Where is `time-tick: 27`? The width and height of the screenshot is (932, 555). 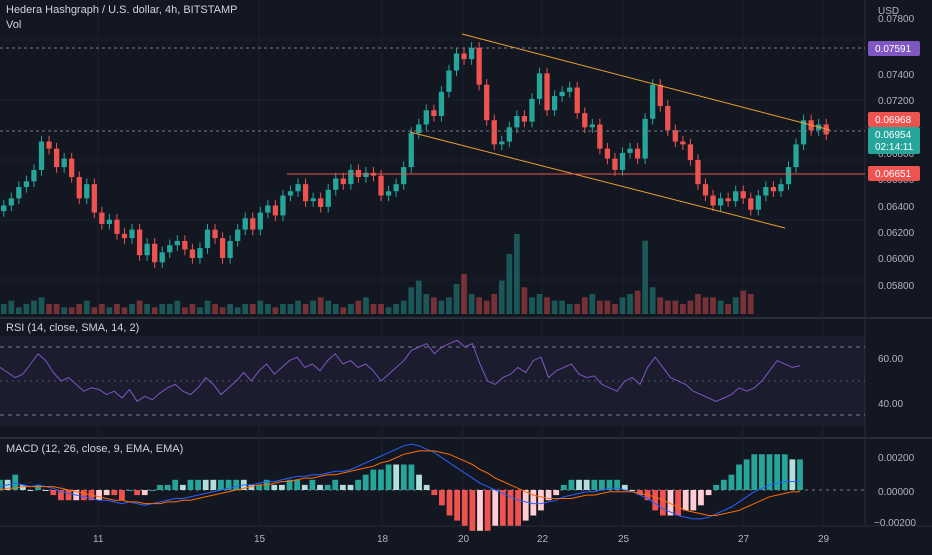 time-tick: 27 is located at coordinates (744, 539).